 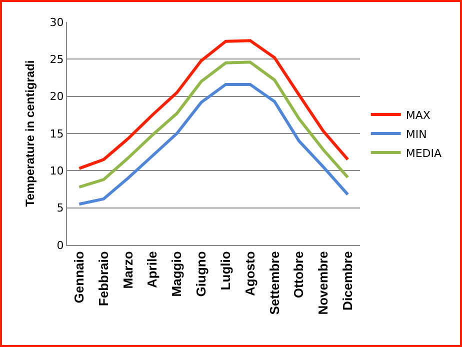 I want to click on y-tick-label: 15, so click(x=57, y=133).